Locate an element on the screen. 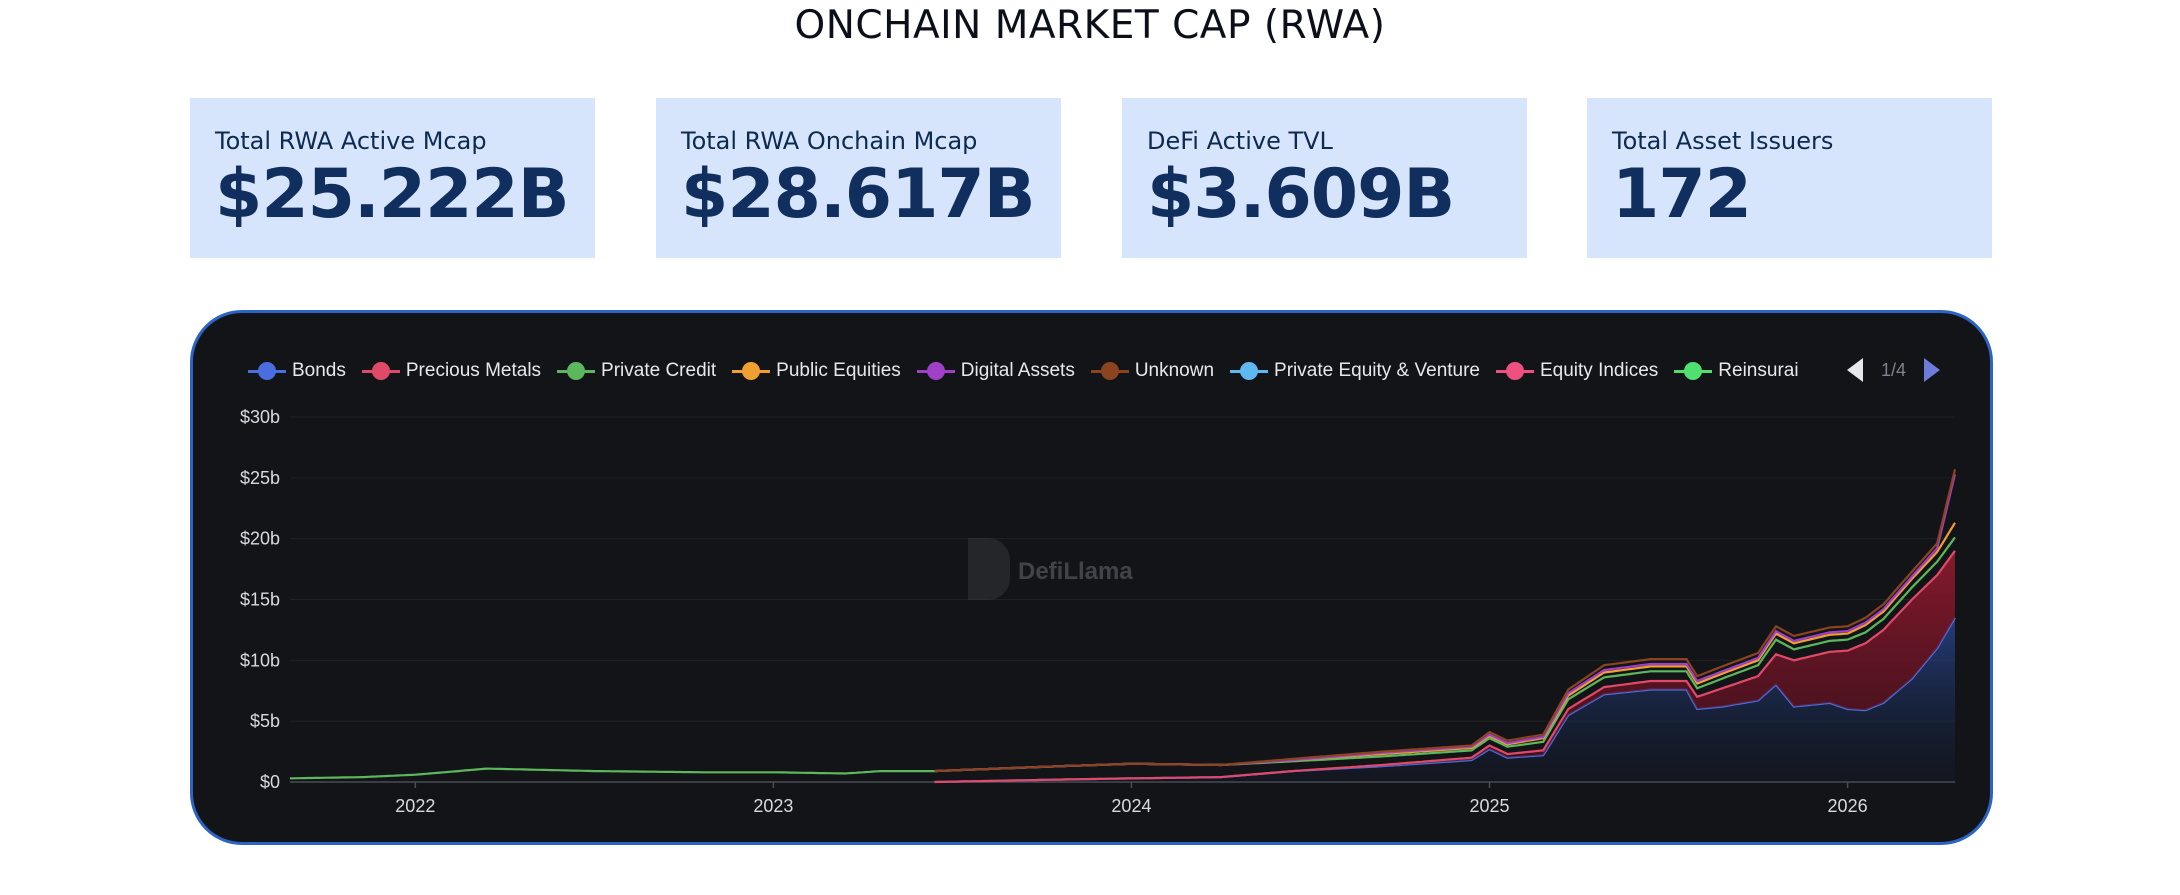 The image size is (2180, 895). legend-label: Equity Indices is located at coordinates (1599, 370).